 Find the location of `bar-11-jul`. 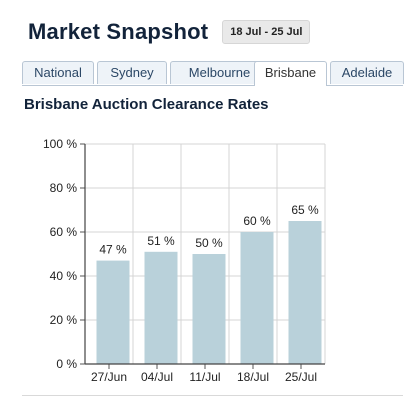

bar-11-jul is located at coordinates (209, 309).